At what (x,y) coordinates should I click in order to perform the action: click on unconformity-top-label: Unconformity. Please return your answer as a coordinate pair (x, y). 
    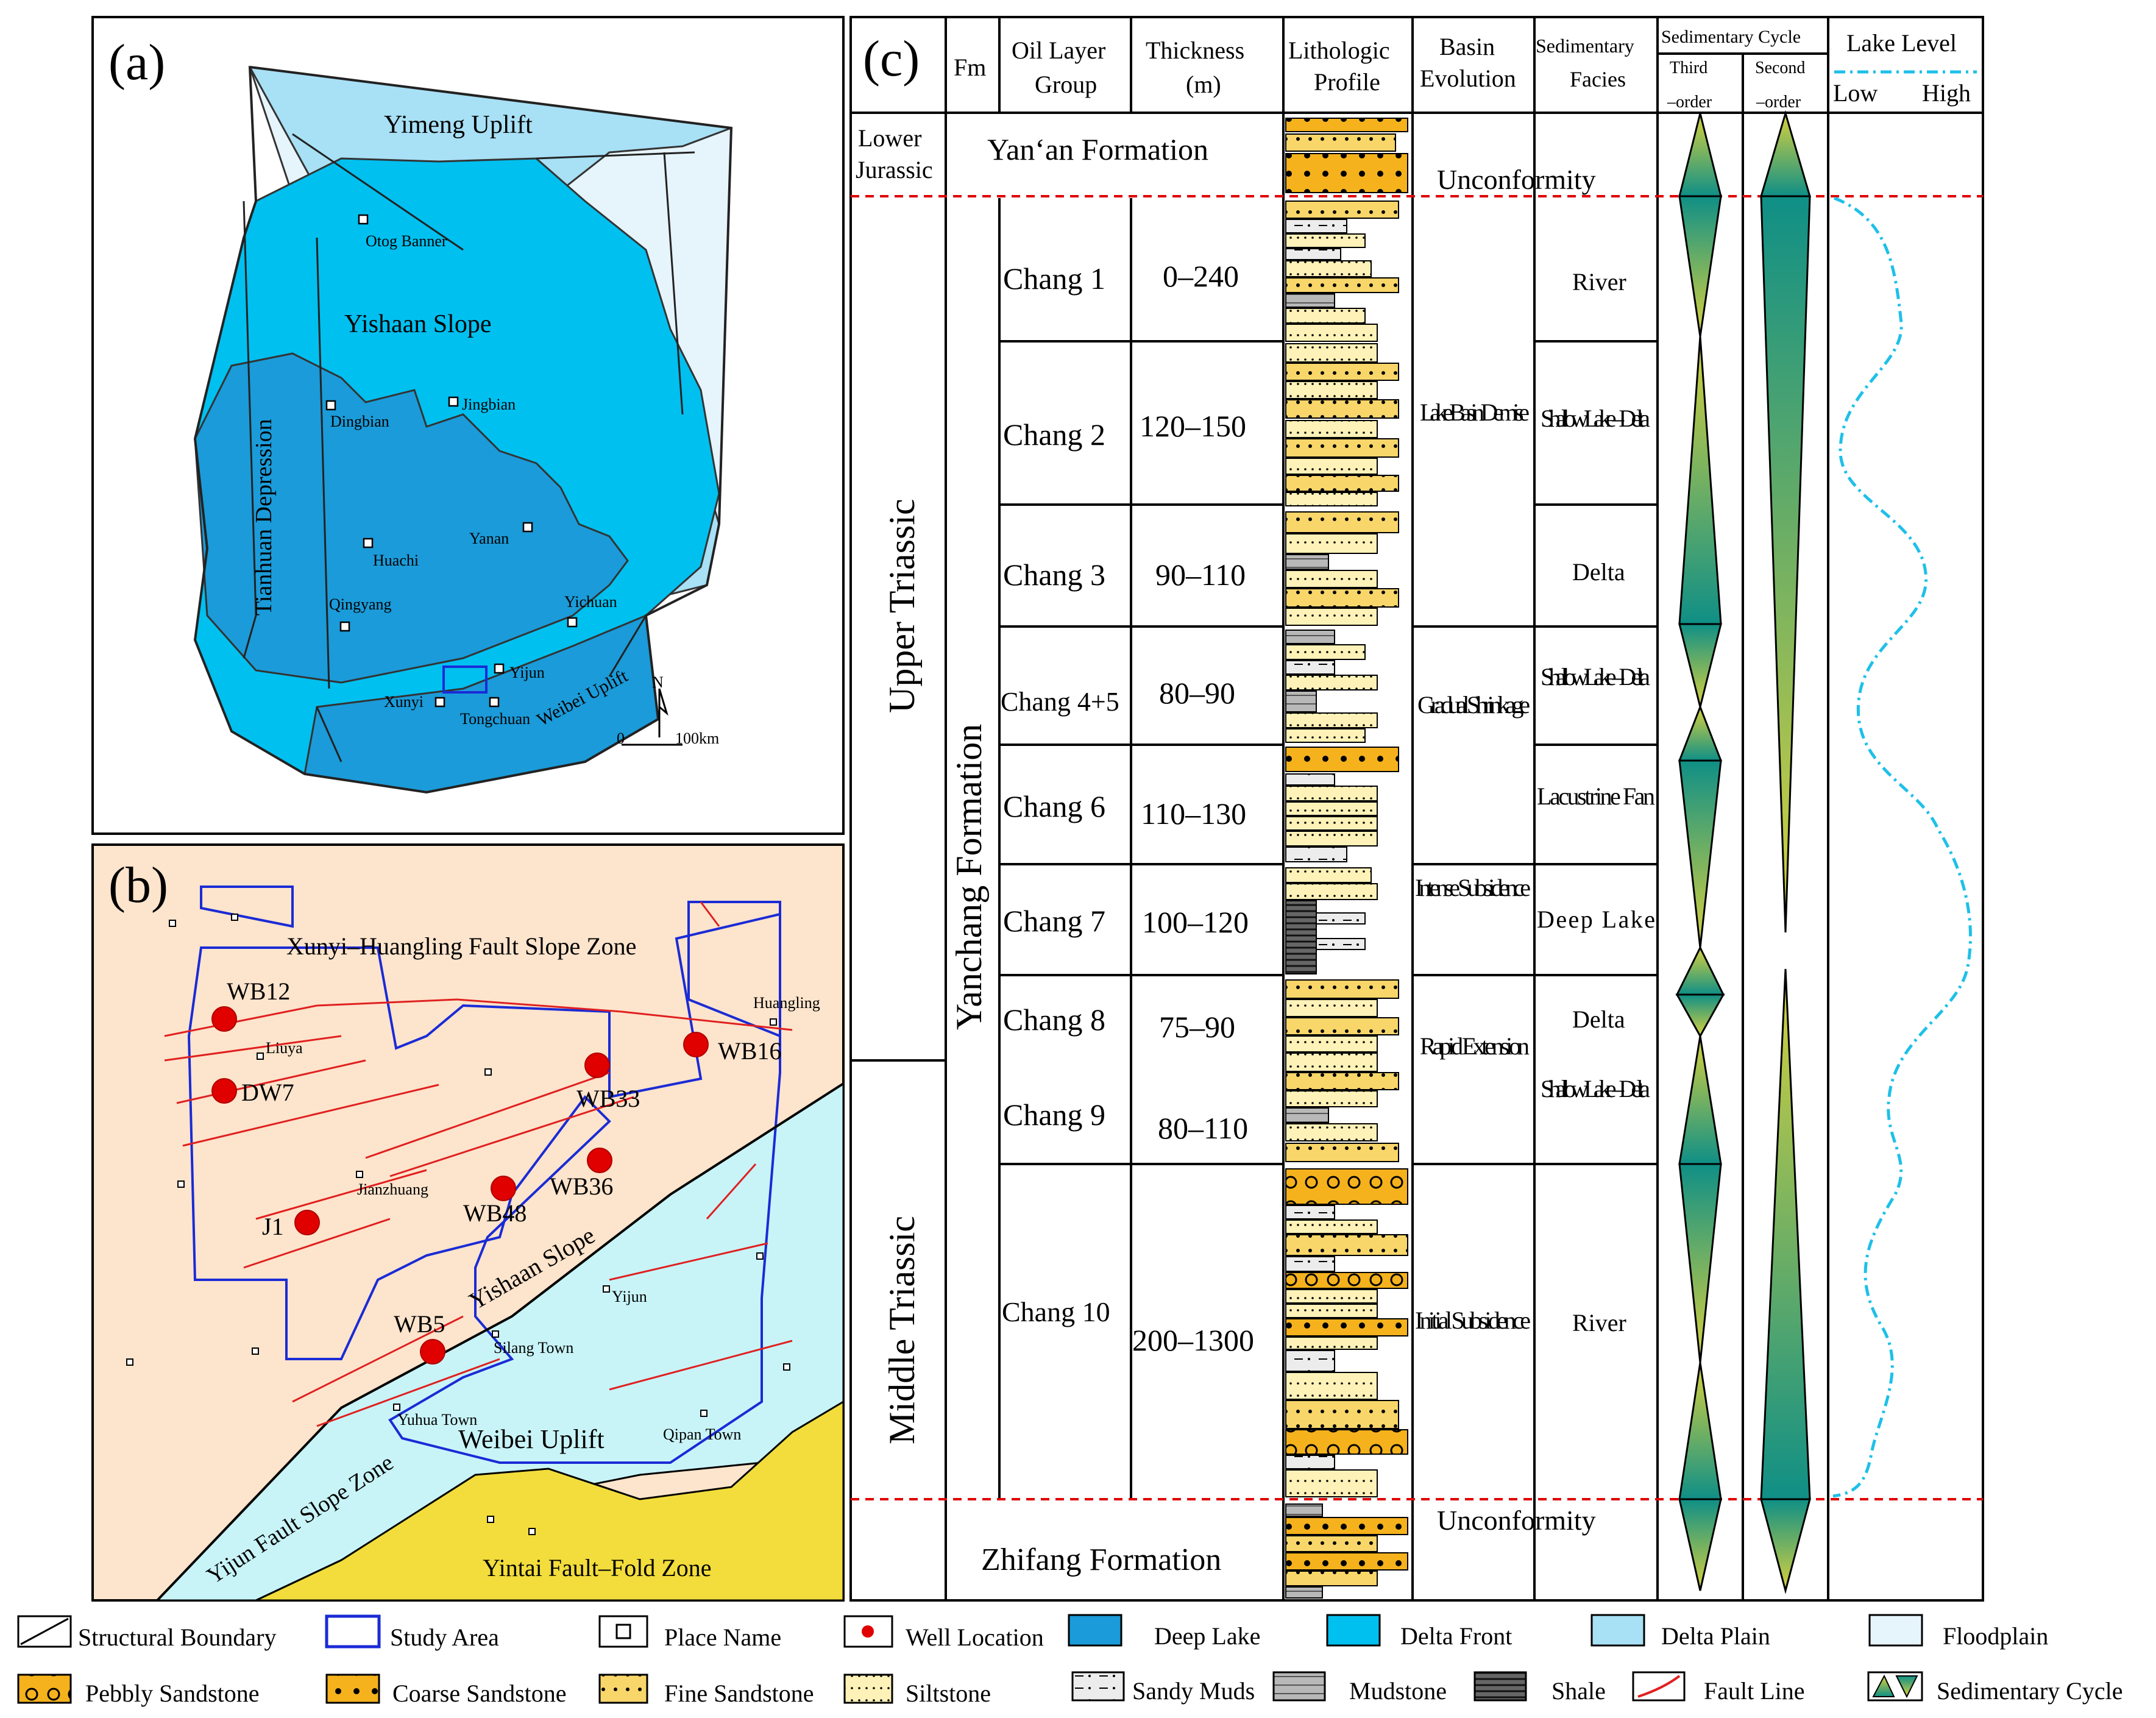
    Looking at the image, I should click on (1516, 179).